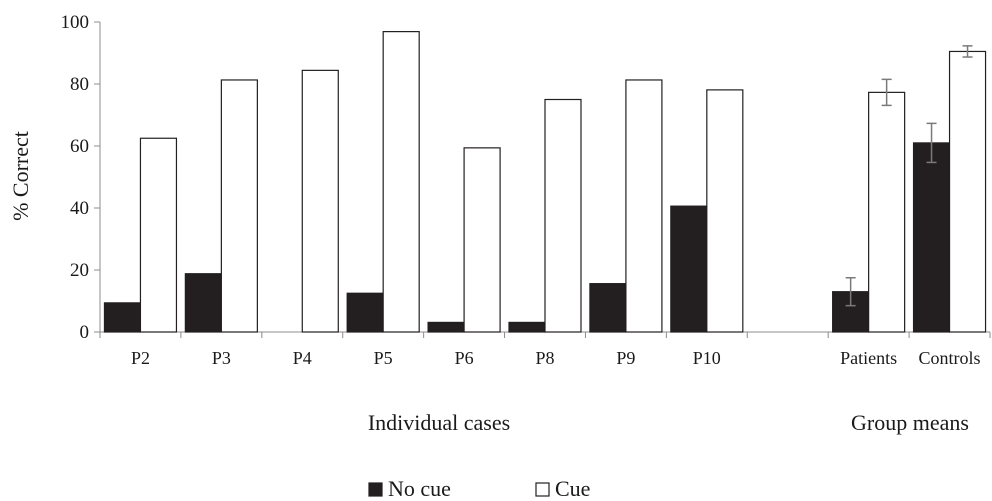 The image size is (992, 501). I want to click on bar-cue-p2, so click(158, 235).